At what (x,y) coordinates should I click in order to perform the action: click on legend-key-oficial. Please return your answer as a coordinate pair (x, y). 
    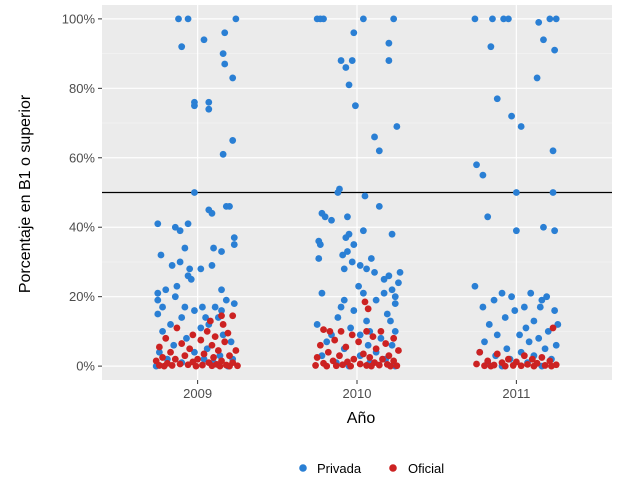
    Looking at the image, I should click on (393, 468).